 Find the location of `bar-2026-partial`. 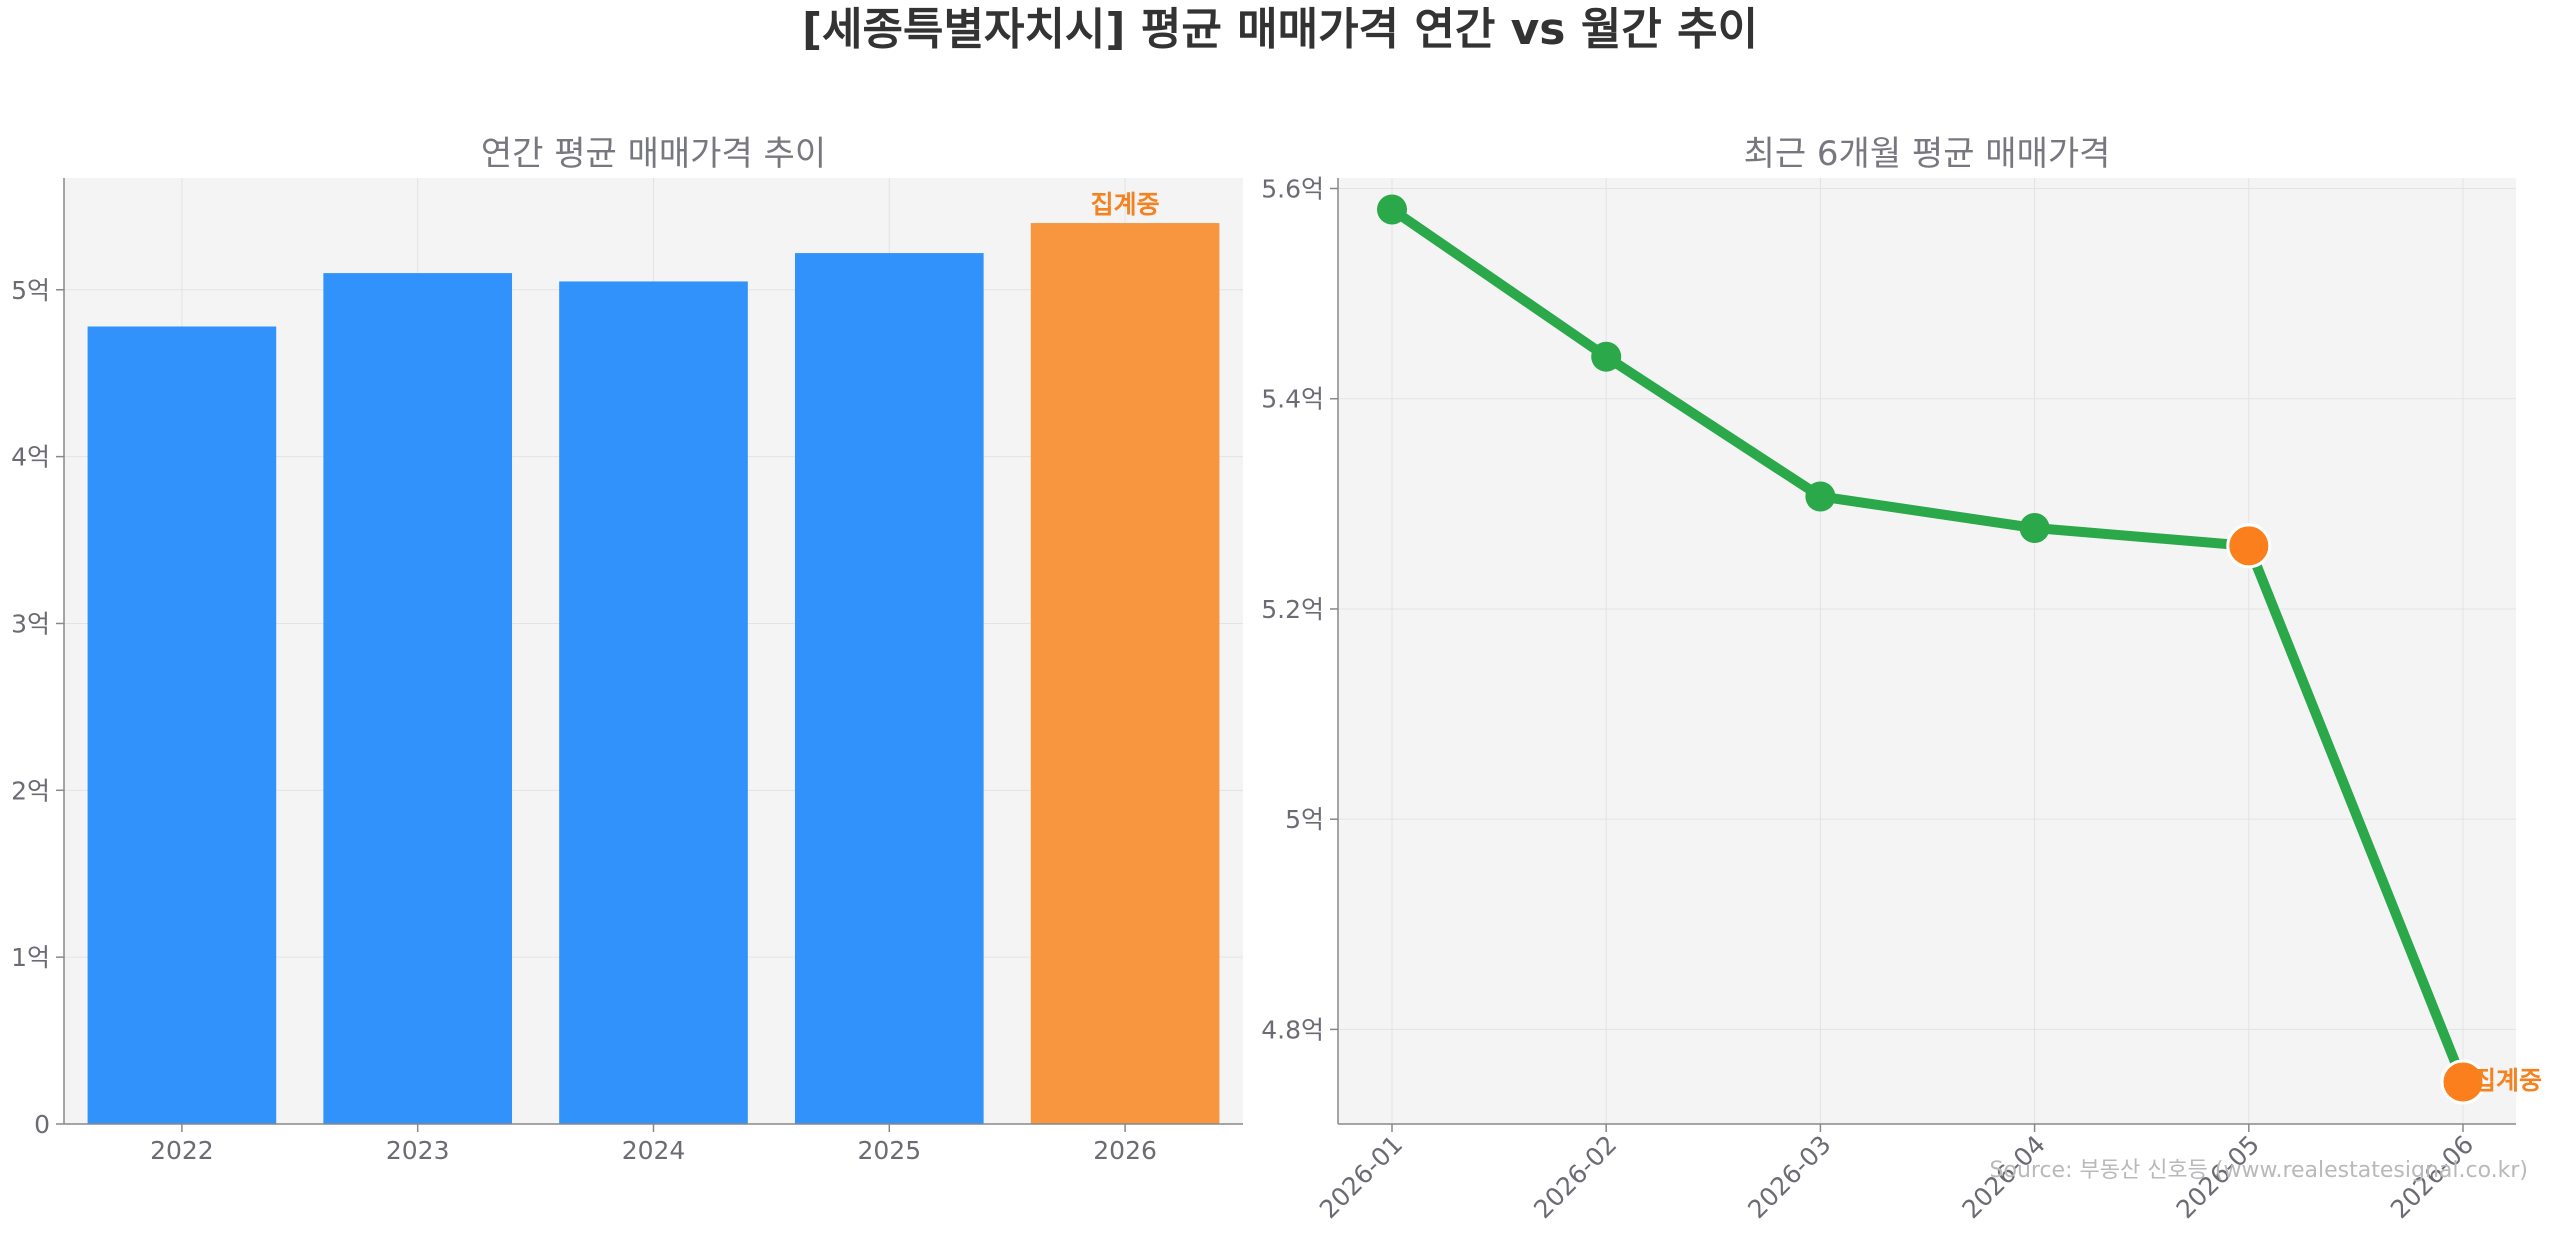

bar-2026-partial is located at coordinates (1125, 674).